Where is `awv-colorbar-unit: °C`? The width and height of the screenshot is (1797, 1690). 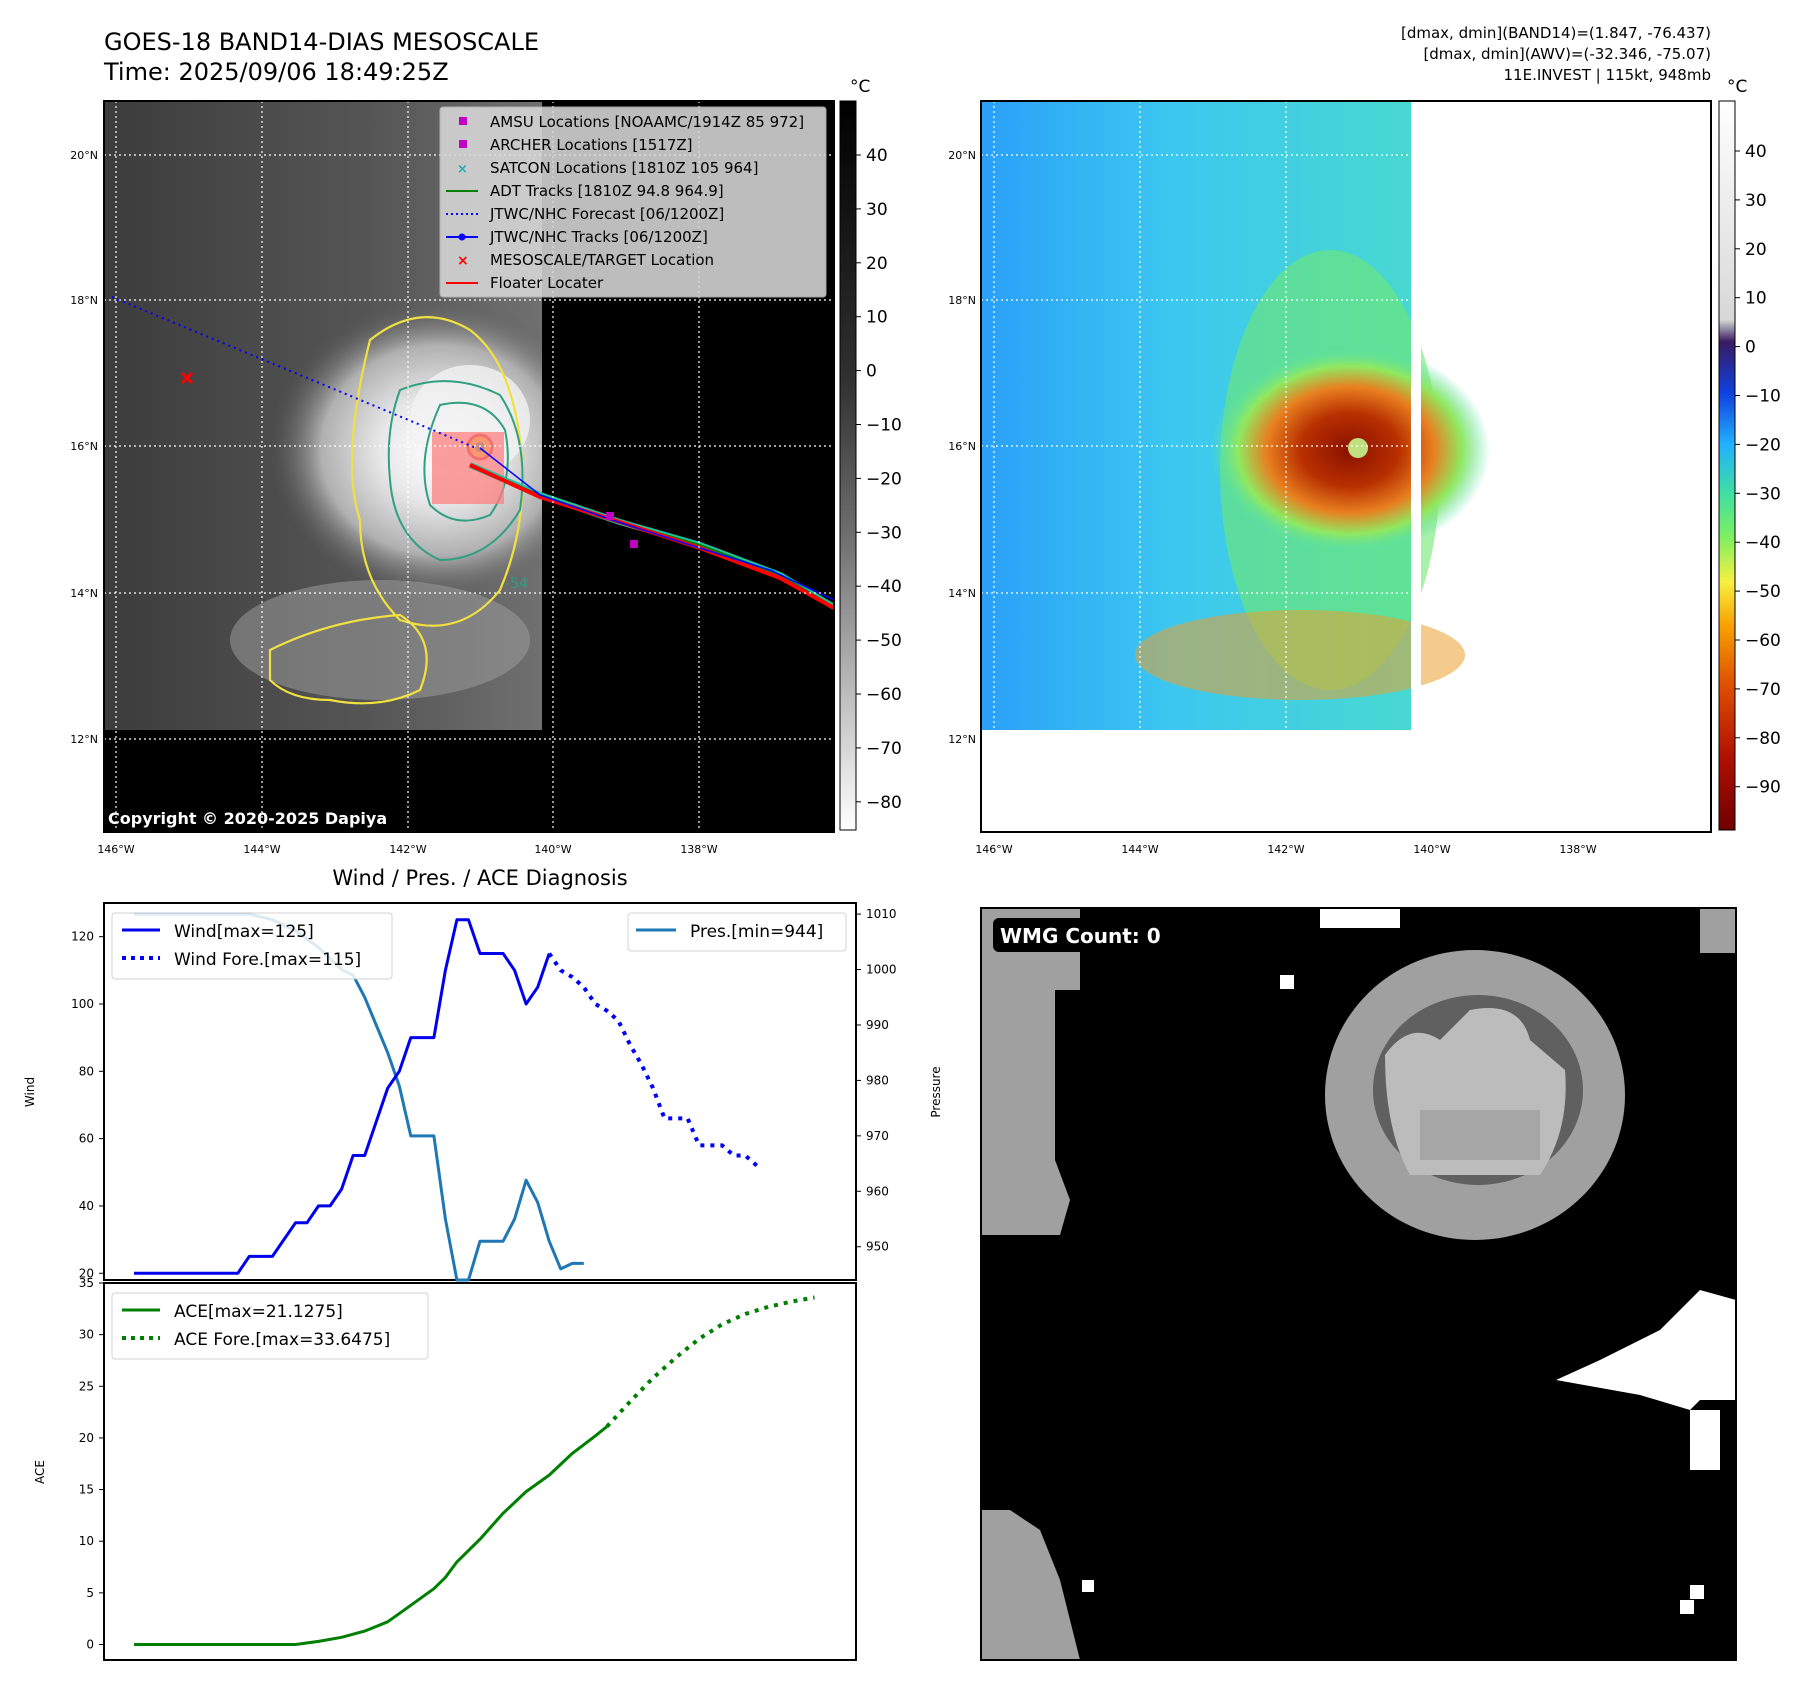
awv-colorbar-unit: °C is located at coordinates (1737, 87).